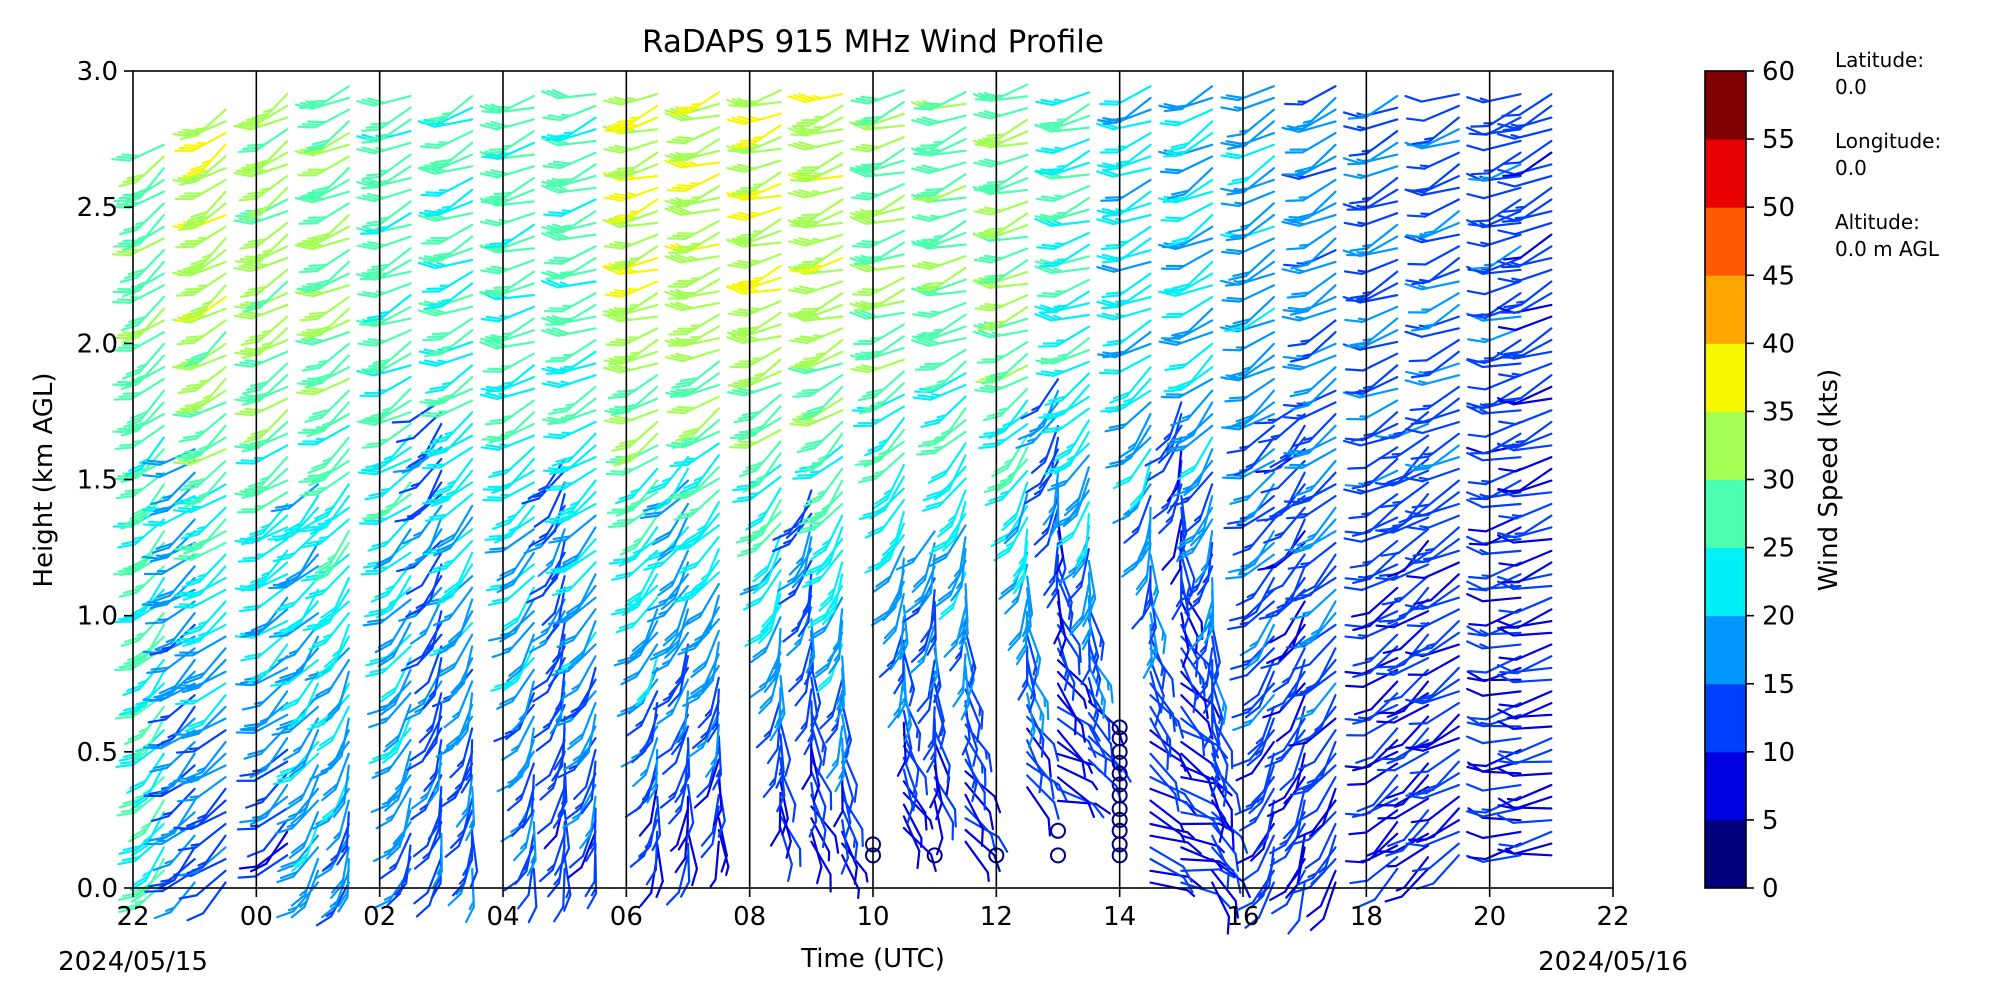 The width and height of the screenshot is (2000, 1000). I want to click on y-tick-label: 1.5, so click(97, 481).